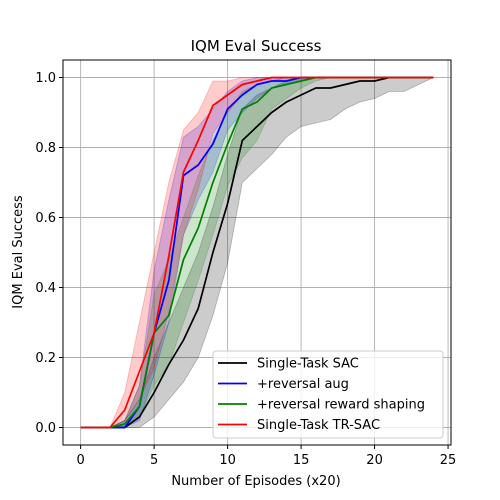  I want to click on x-tick-label: 5, so click(154, 460).